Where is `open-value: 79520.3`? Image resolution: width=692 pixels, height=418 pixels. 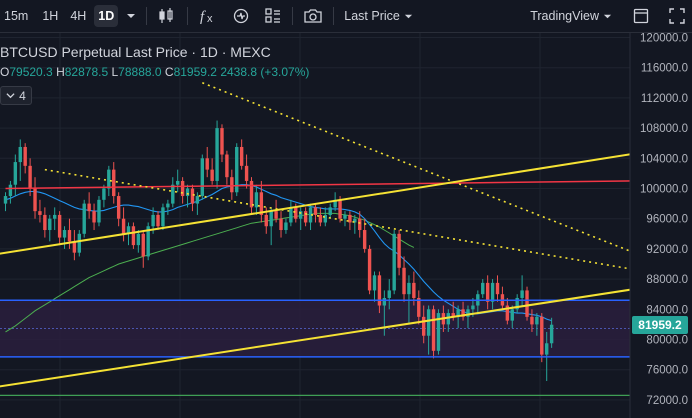 open-value: 79520.3 is located at coordinates (31, 72).